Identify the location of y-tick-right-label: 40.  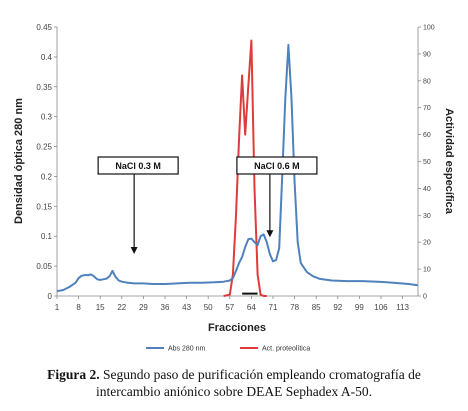
(427, 189).